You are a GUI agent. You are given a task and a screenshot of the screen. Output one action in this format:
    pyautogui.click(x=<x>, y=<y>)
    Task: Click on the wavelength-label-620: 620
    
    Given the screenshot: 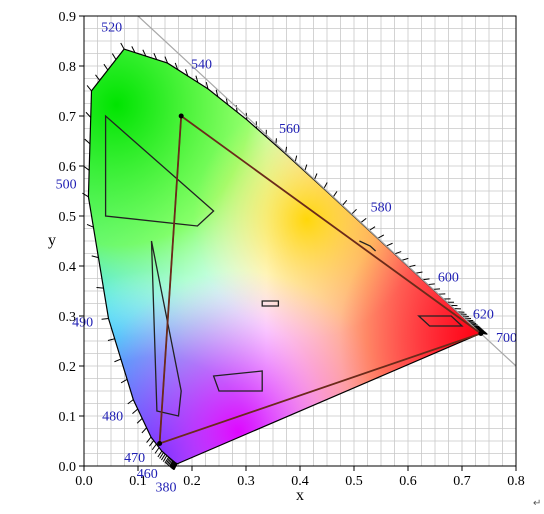 What is the action you would take?
    pyautogui.click(x=483, y=314)
    